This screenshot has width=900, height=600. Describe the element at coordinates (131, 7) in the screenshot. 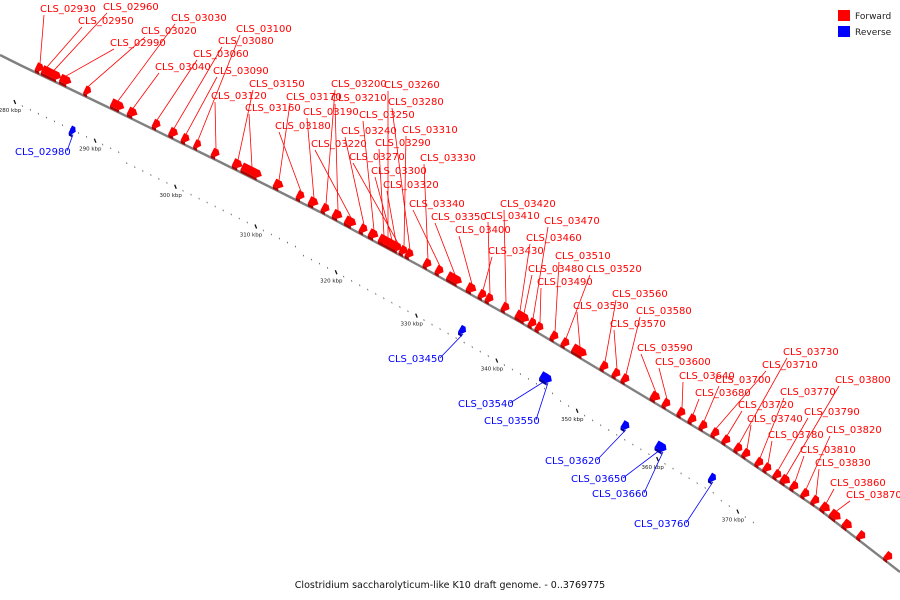

I see `gene-label-CLS_02960: CLS_02960` at that location.